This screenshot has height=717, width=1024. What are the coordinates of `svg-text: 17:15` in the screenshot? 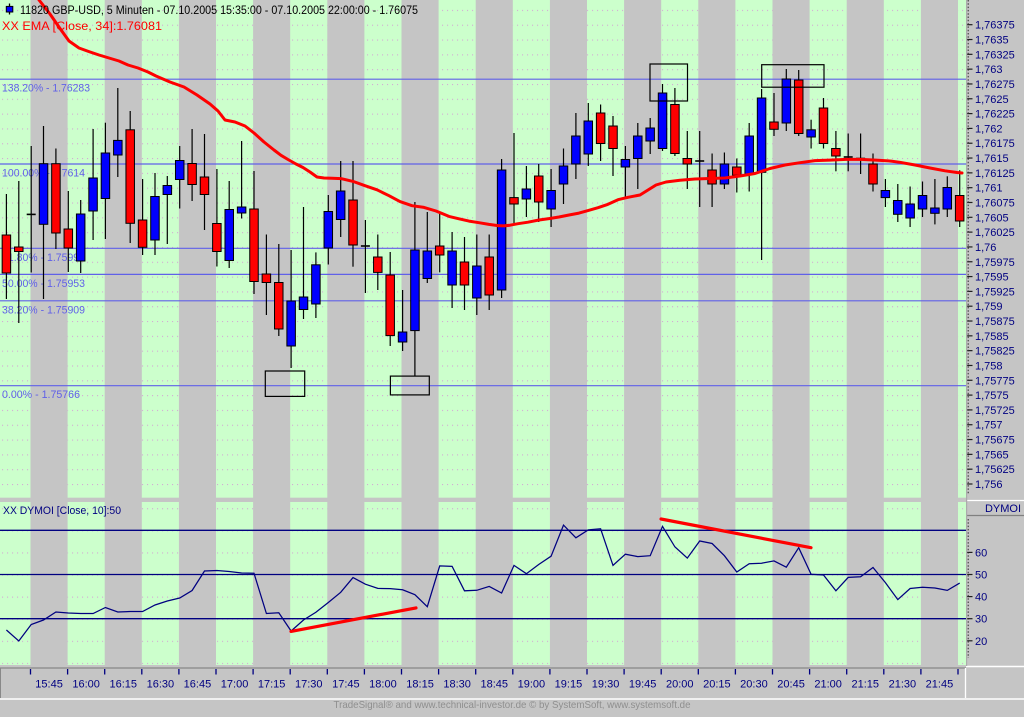 It's located at (272, 685).